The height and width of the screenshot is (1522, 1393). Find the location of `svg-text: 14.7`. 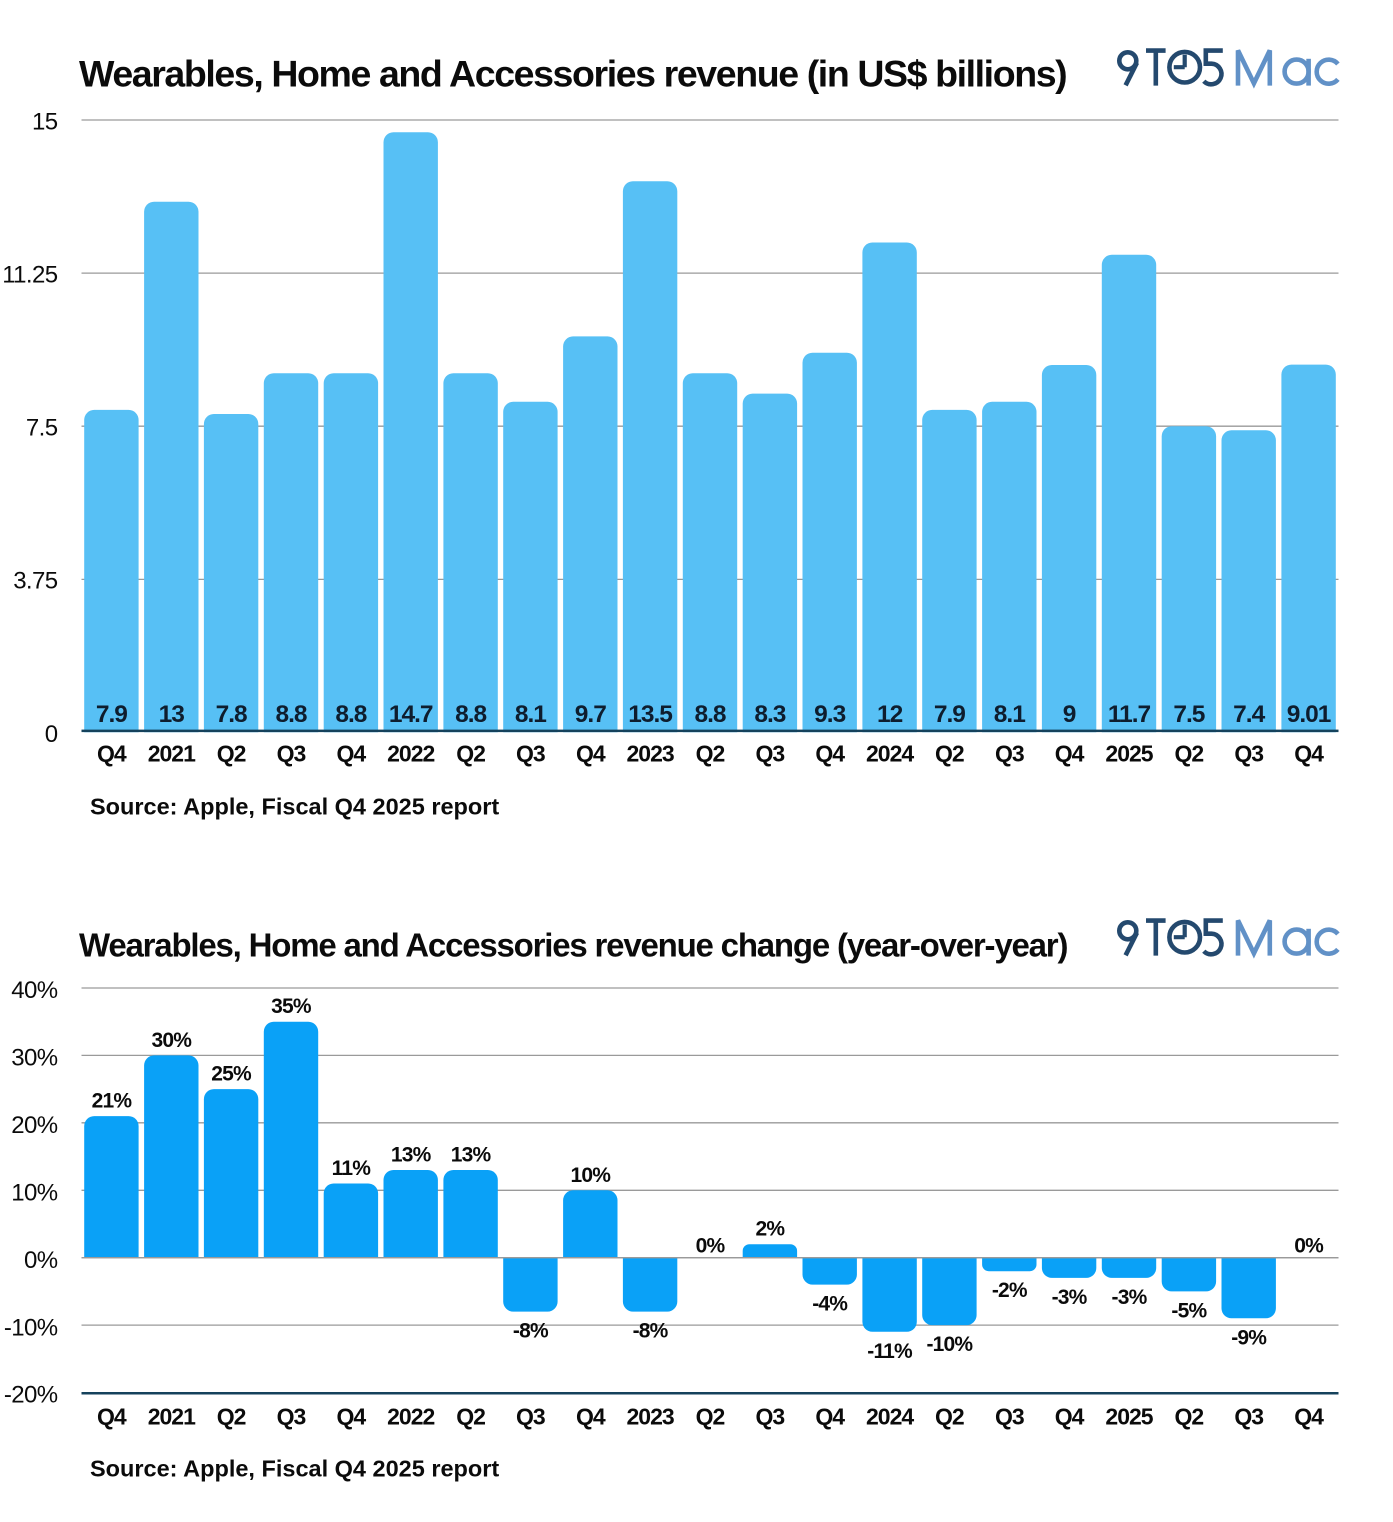

svg-text: 14.7 is located at coordinates (411, 714).